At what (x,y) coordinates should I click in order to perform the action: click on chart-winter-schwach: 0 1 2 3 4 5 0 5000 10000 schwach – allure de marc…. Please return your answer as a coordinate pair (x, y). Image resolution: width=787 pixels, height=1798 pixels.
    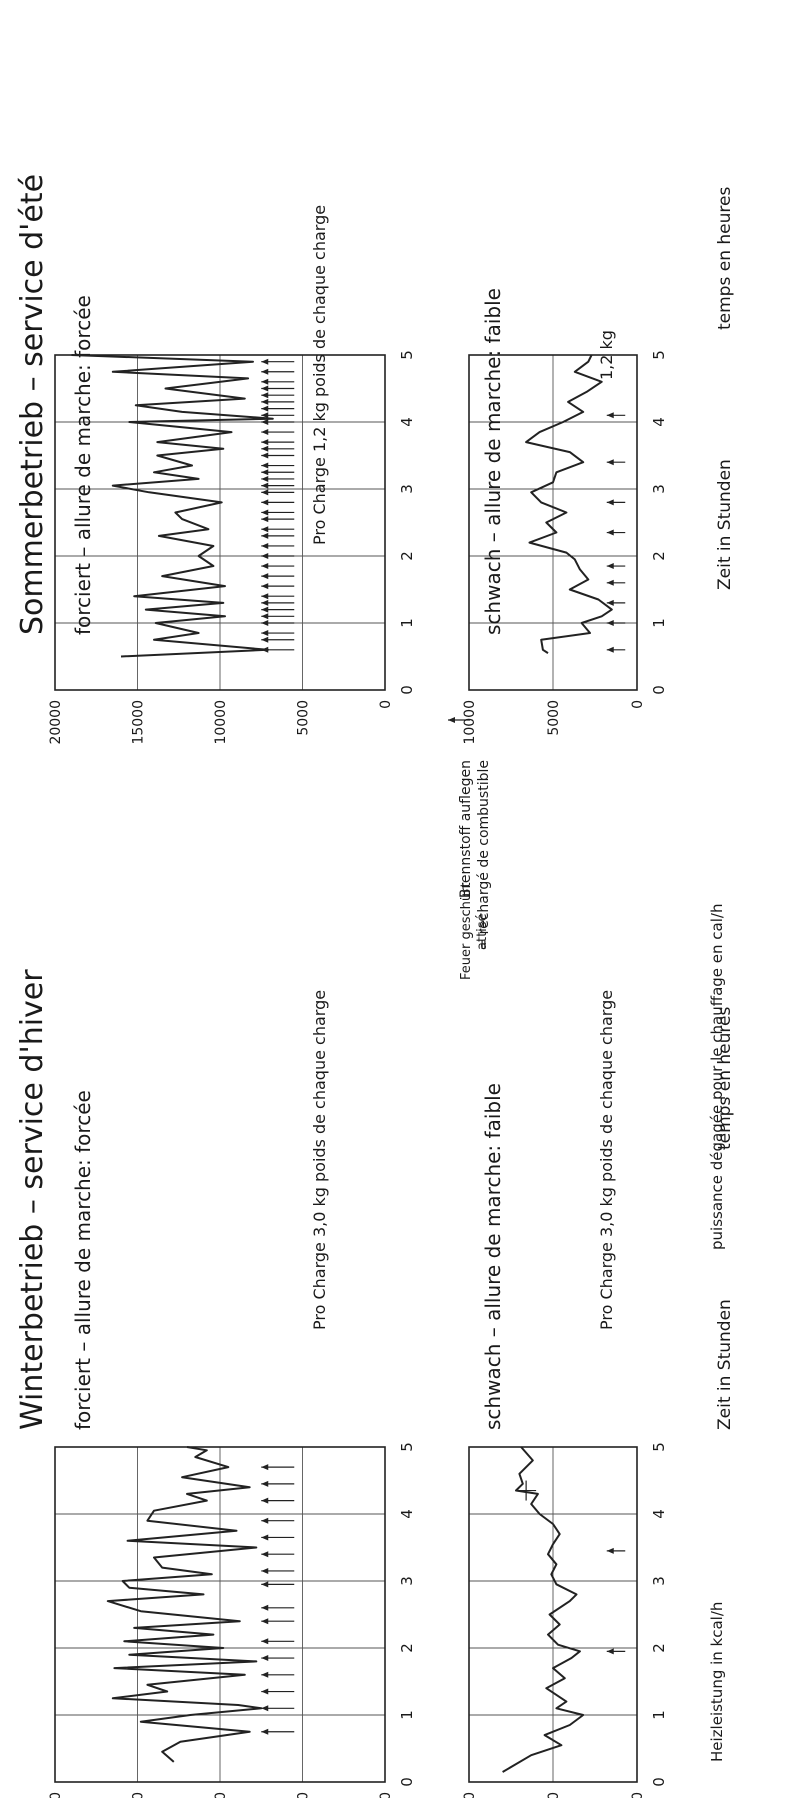
    Looking at the image, I should click on (563, 1340).